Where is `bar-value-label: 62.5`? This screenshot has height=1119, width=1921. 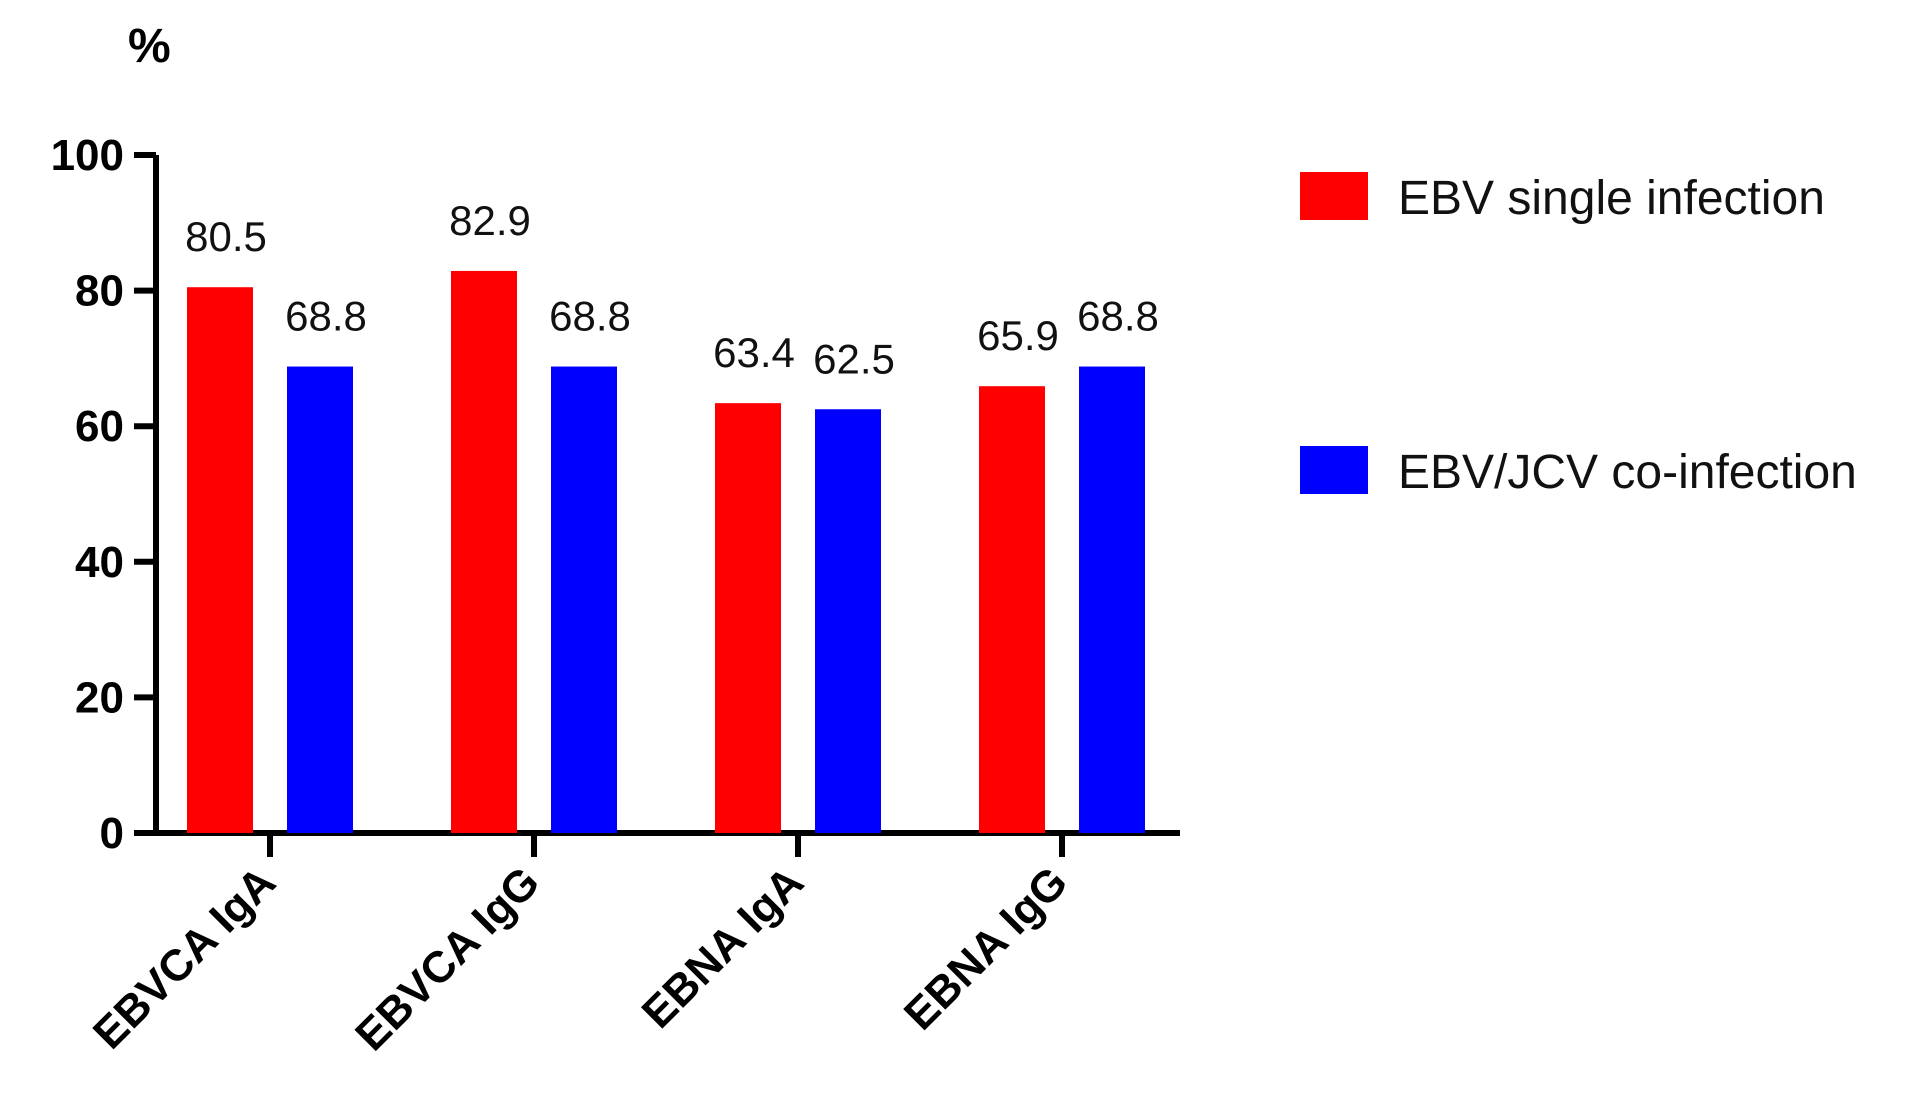
bar-value-label: 62.5 is located at coordinates (854, 358).